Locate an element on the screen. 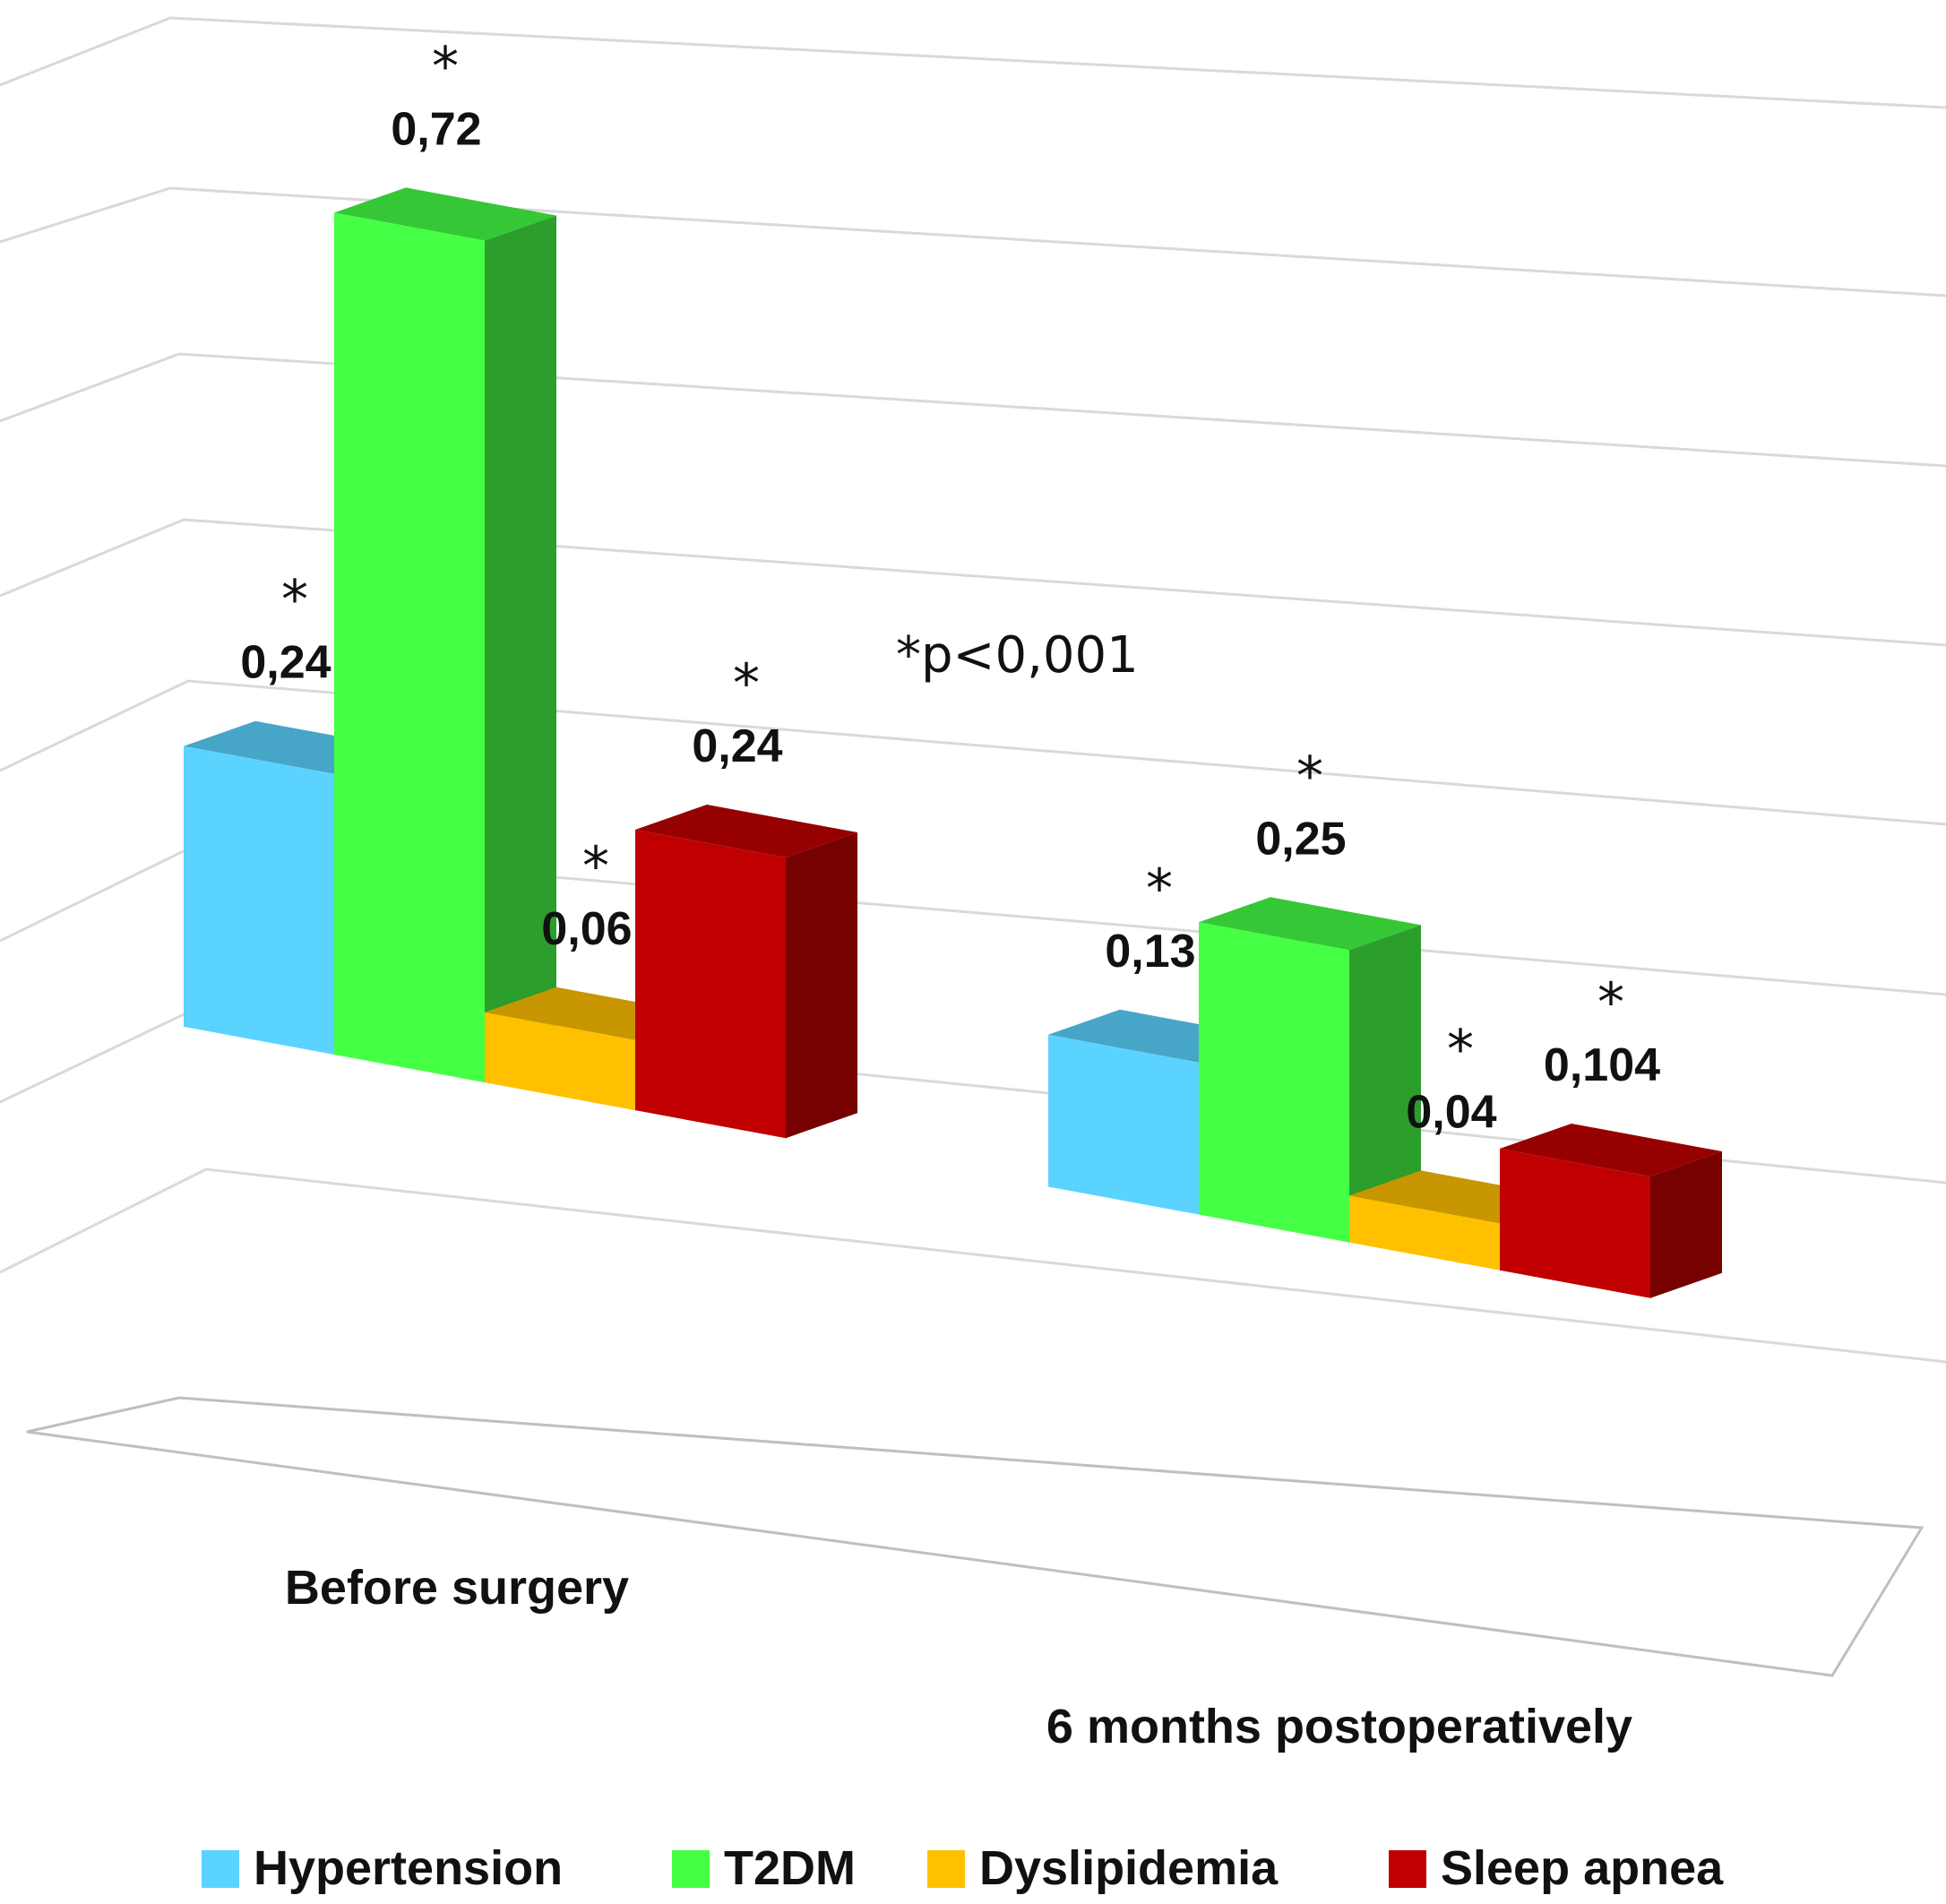 The image size is (1946, 1904). data-label-t2dm-0: 0,72 is located at coordinates (436, 129).